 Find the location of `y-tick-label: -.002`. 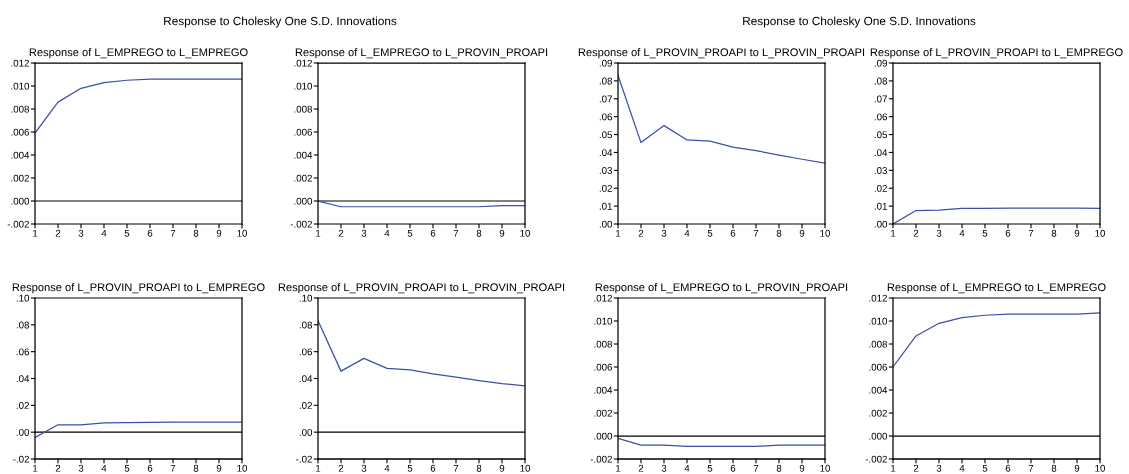

y-tick-label: -.002 is located at coordinates (601, 459).